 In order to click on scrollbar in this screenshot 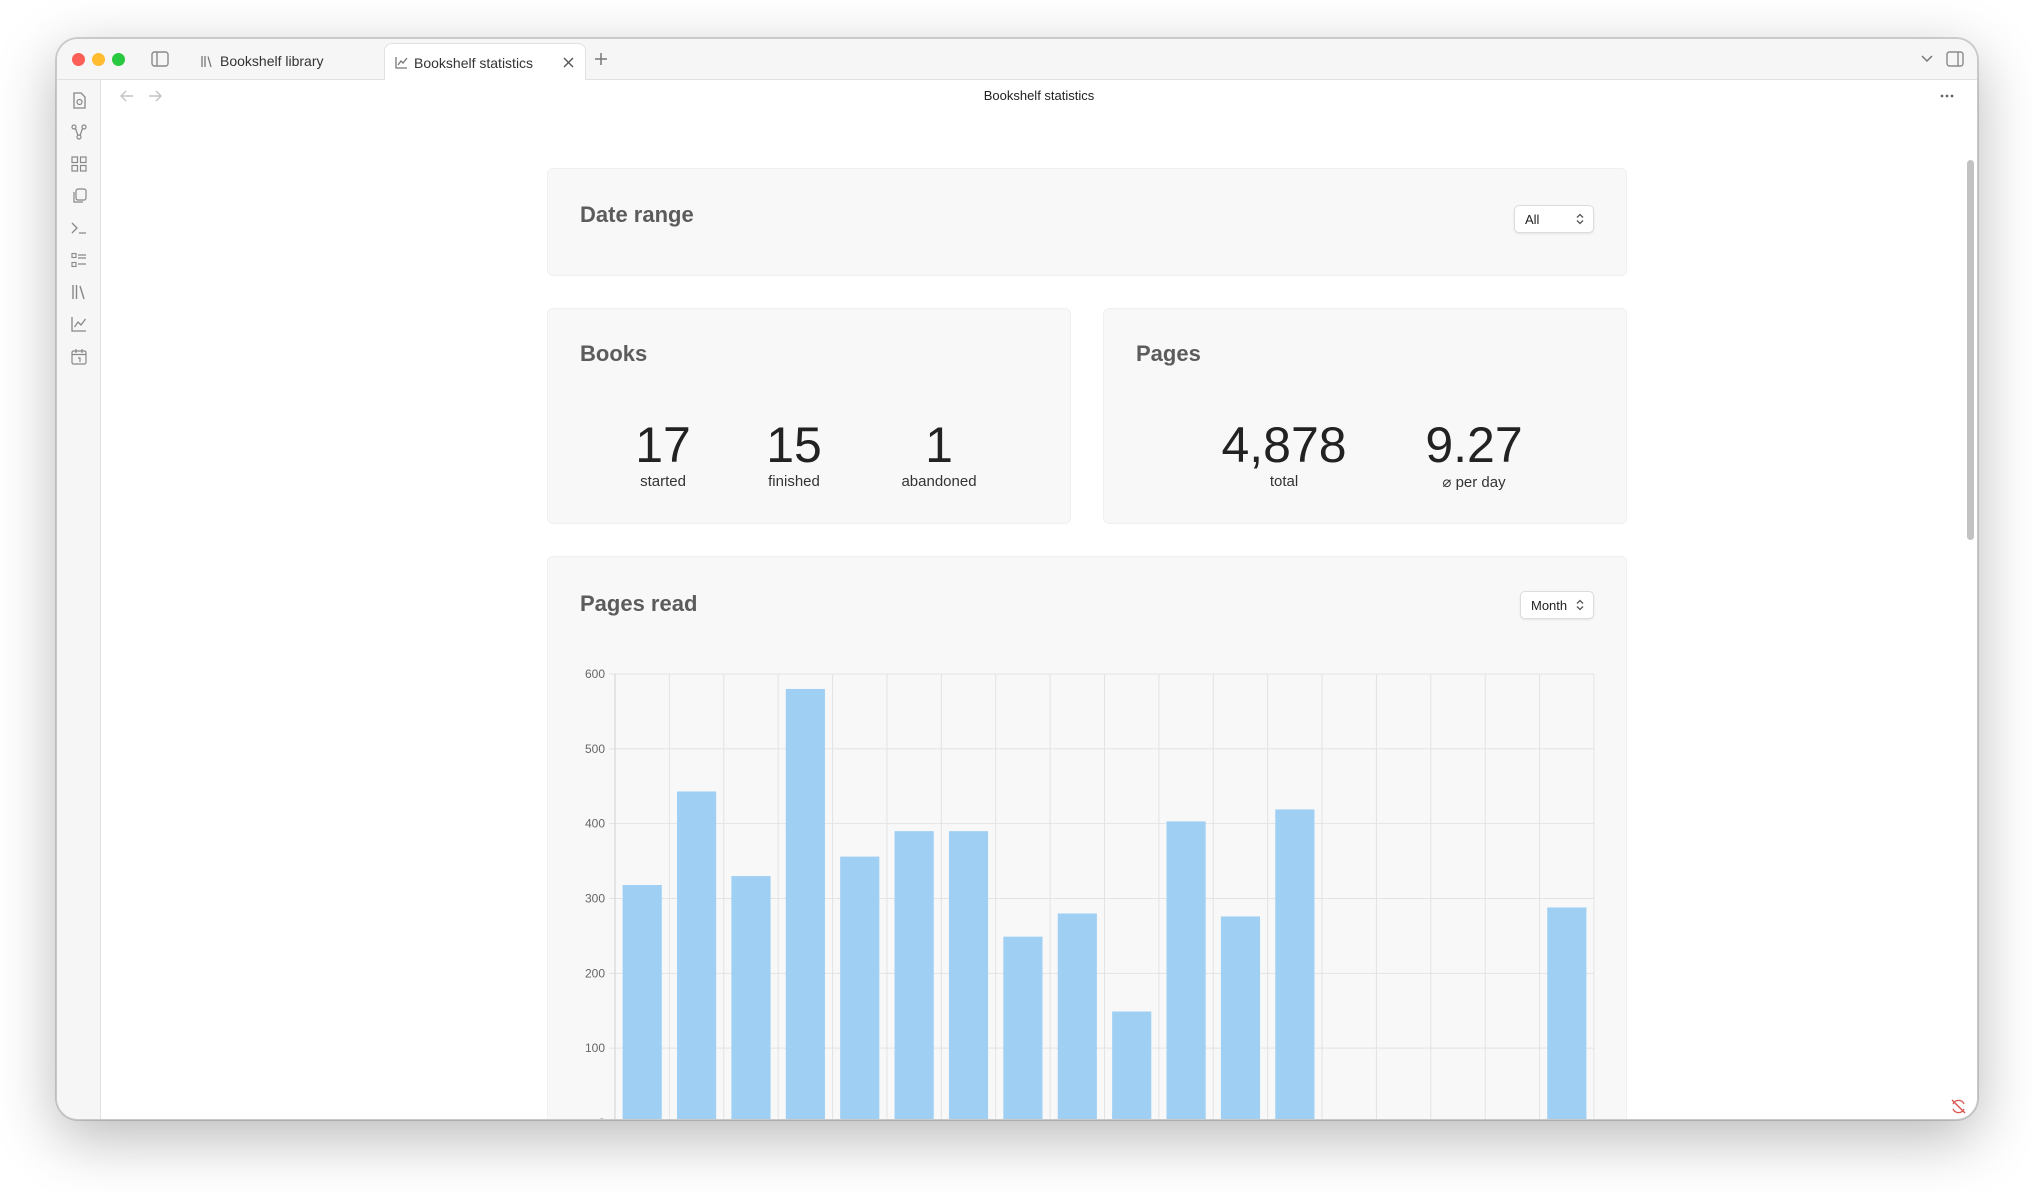, I will do `click(1970, 599)`.